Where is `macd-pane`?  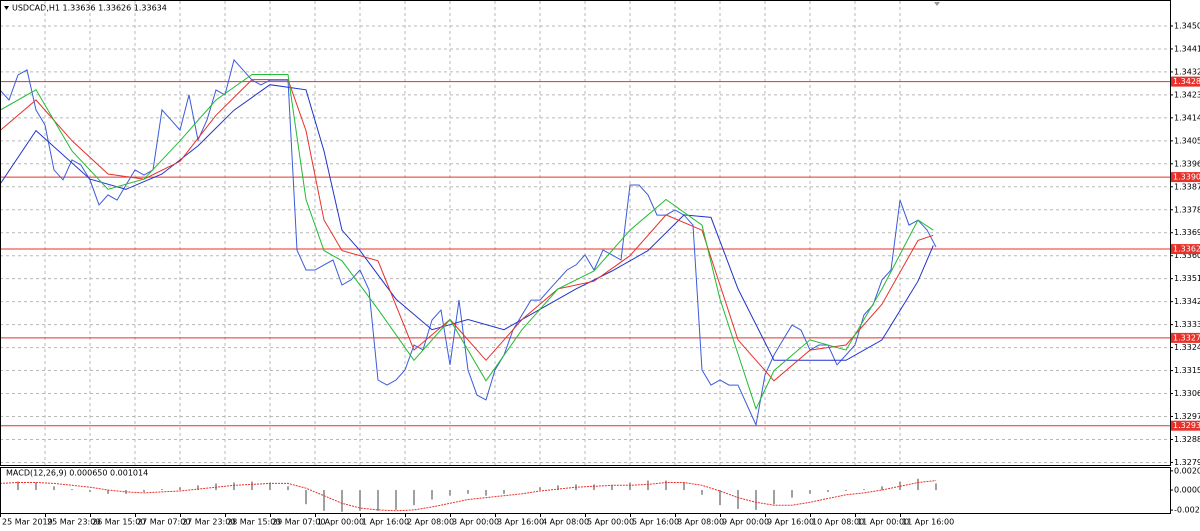 macd-pane is located at coordinates (585, 490).